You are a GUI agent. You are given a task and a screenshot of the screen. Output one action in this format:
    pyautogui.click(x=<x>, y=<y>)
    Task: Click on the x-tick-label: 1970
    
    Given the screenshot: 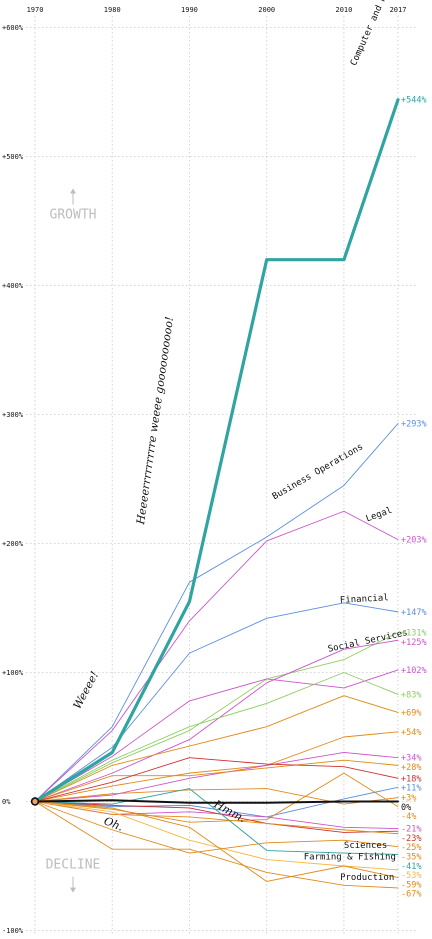 What is the action you would take?
    pyautogui.click(x=35, y=10)
    